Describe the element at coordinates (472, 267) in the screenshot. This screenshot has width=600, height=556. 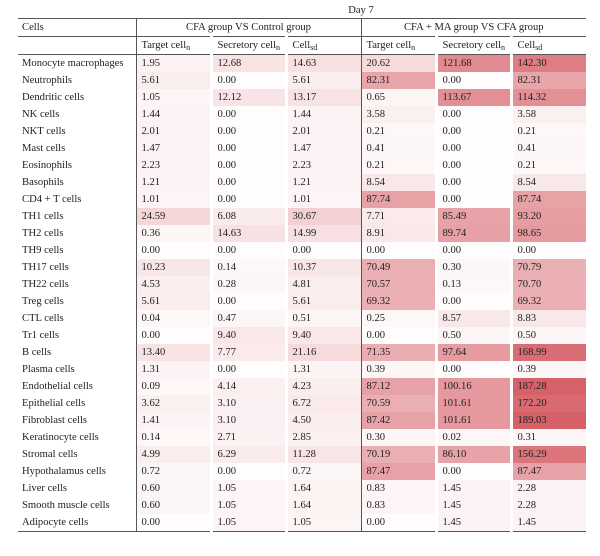
I see `value-cell: 0.30` at that location.